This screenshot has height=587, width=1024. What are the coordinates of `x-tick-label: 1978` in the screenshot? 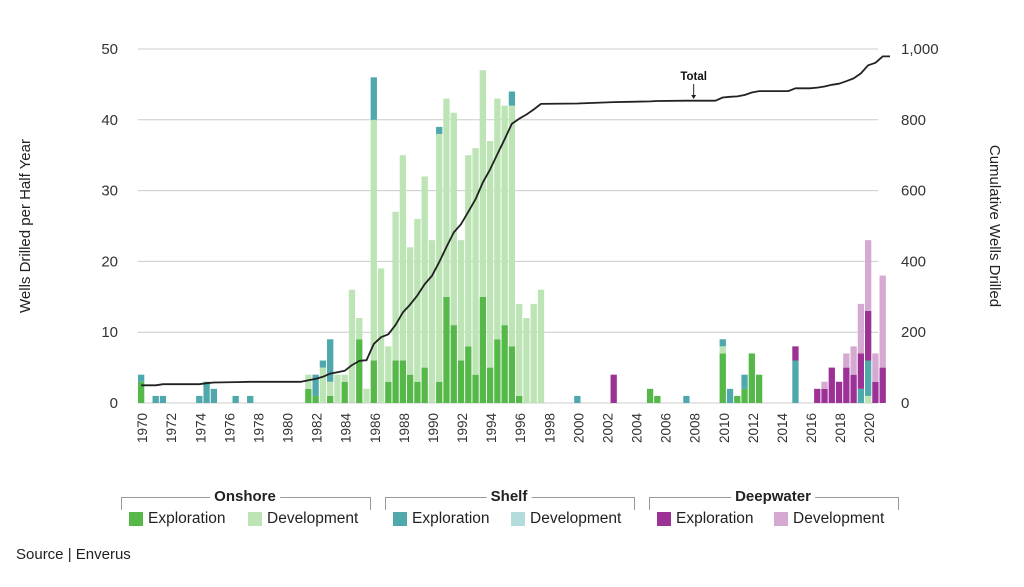 It's located at (258, 428).